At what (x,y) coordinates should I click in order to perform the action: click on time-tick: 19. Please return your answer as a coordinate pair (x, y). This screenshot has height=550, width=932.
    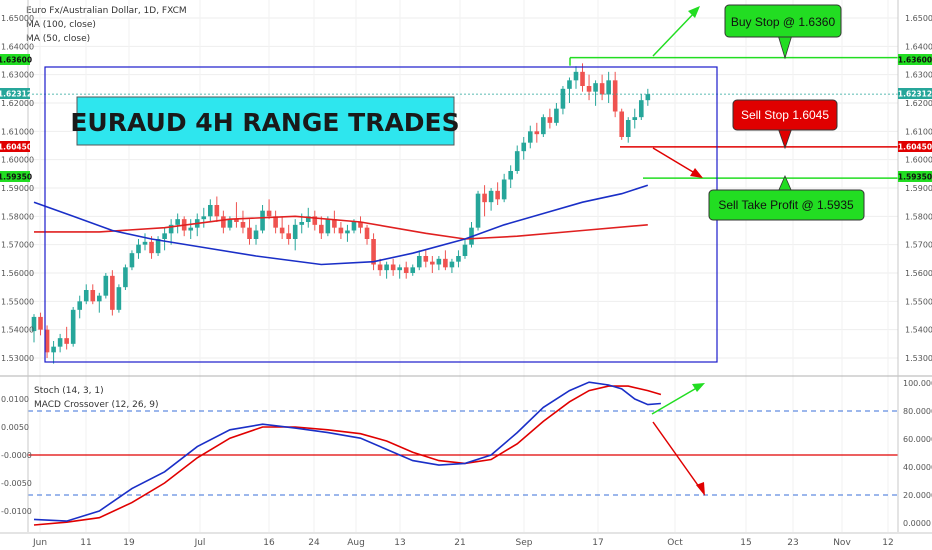
    Looking at the image, I should click on (129, 543).